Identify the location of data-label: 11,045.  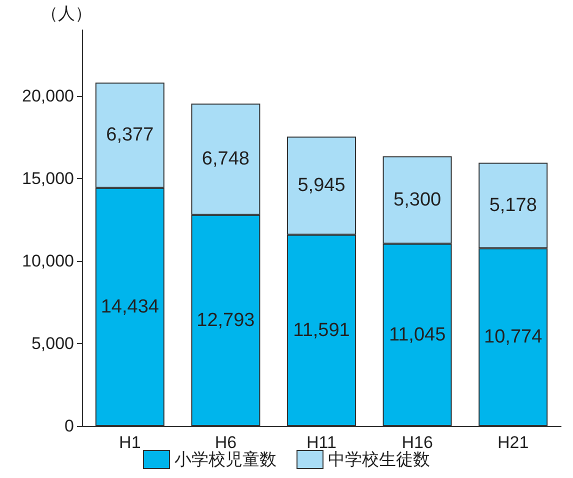
(417, 335).